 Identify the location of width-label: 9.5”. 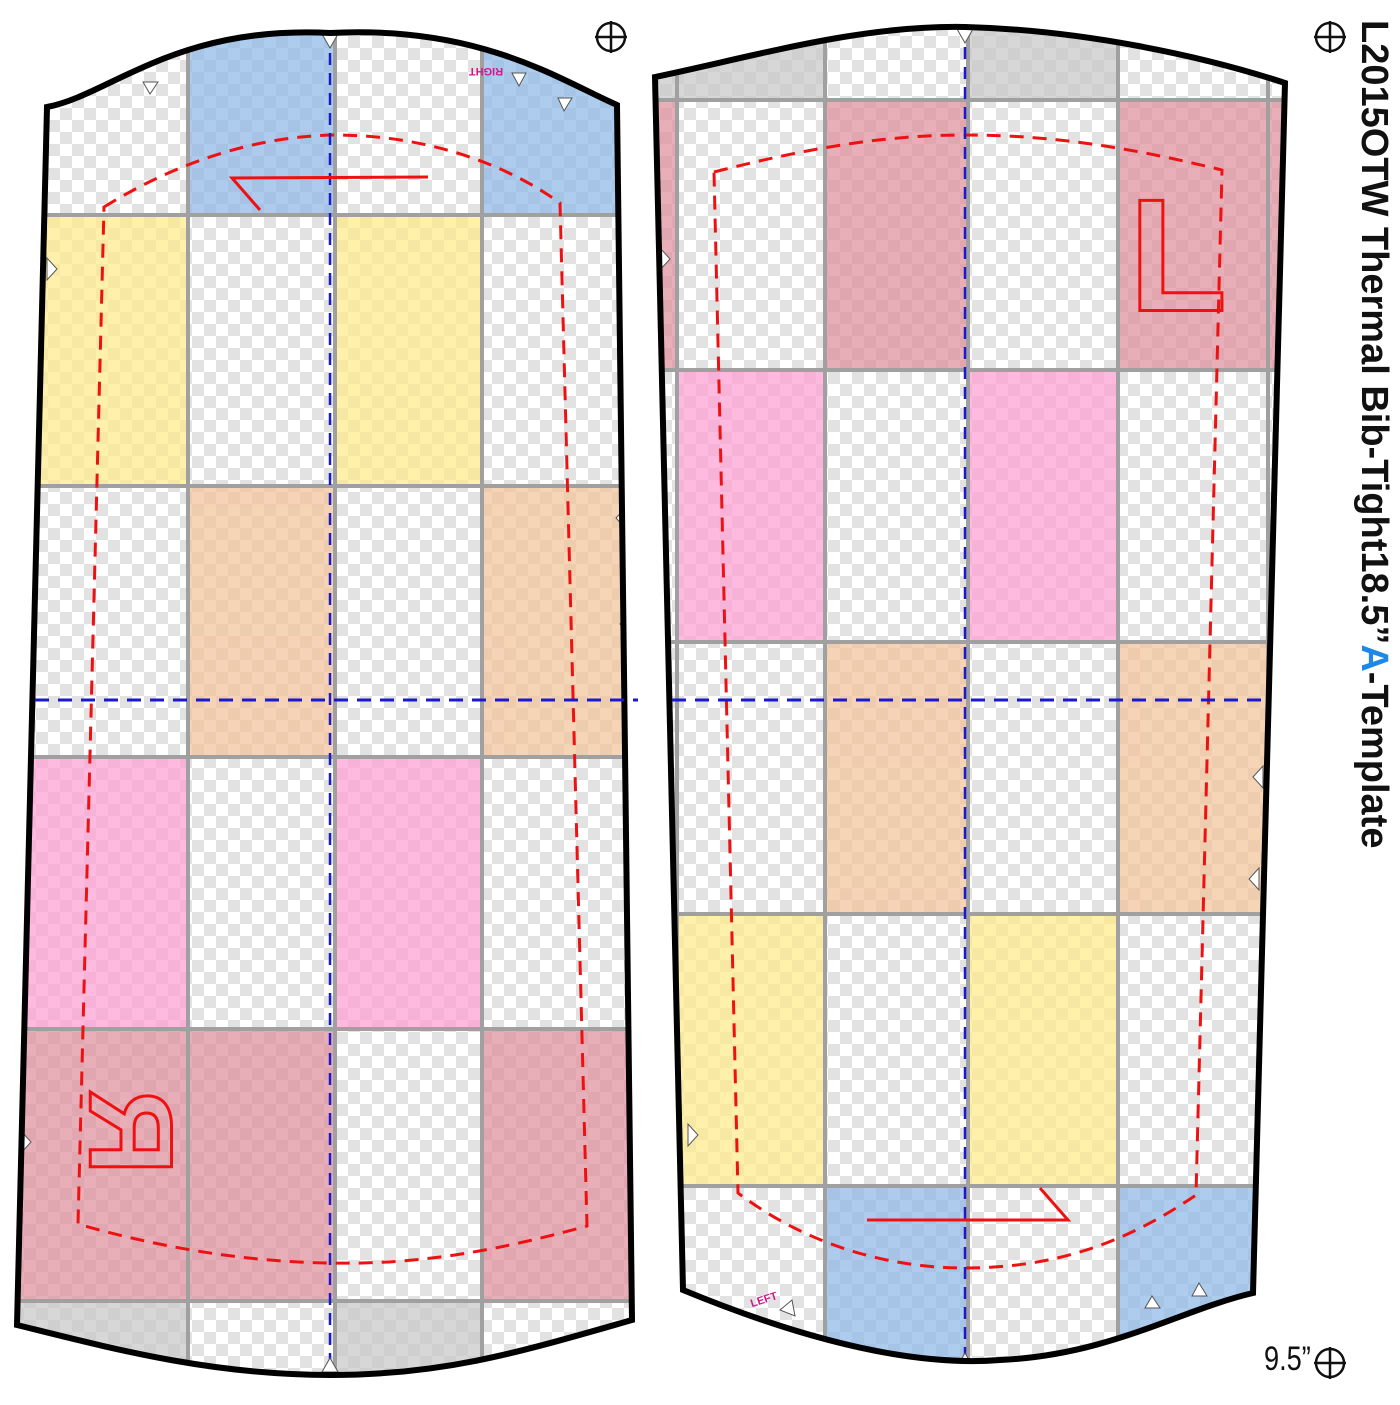
(1287, 1359).